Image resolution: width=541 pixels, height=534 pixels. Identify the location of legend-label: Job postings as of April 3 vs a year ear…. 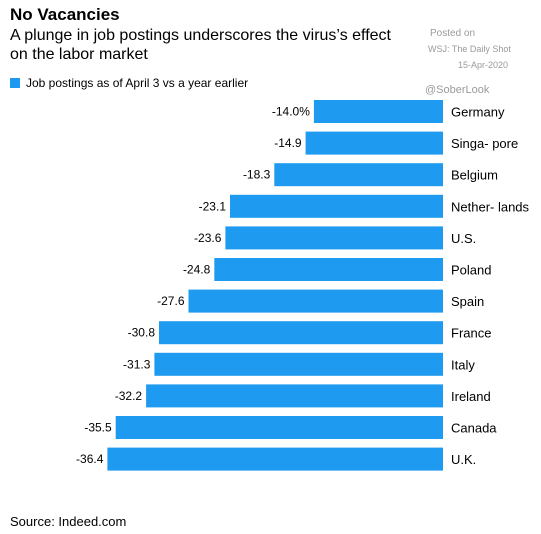
(137, 83).